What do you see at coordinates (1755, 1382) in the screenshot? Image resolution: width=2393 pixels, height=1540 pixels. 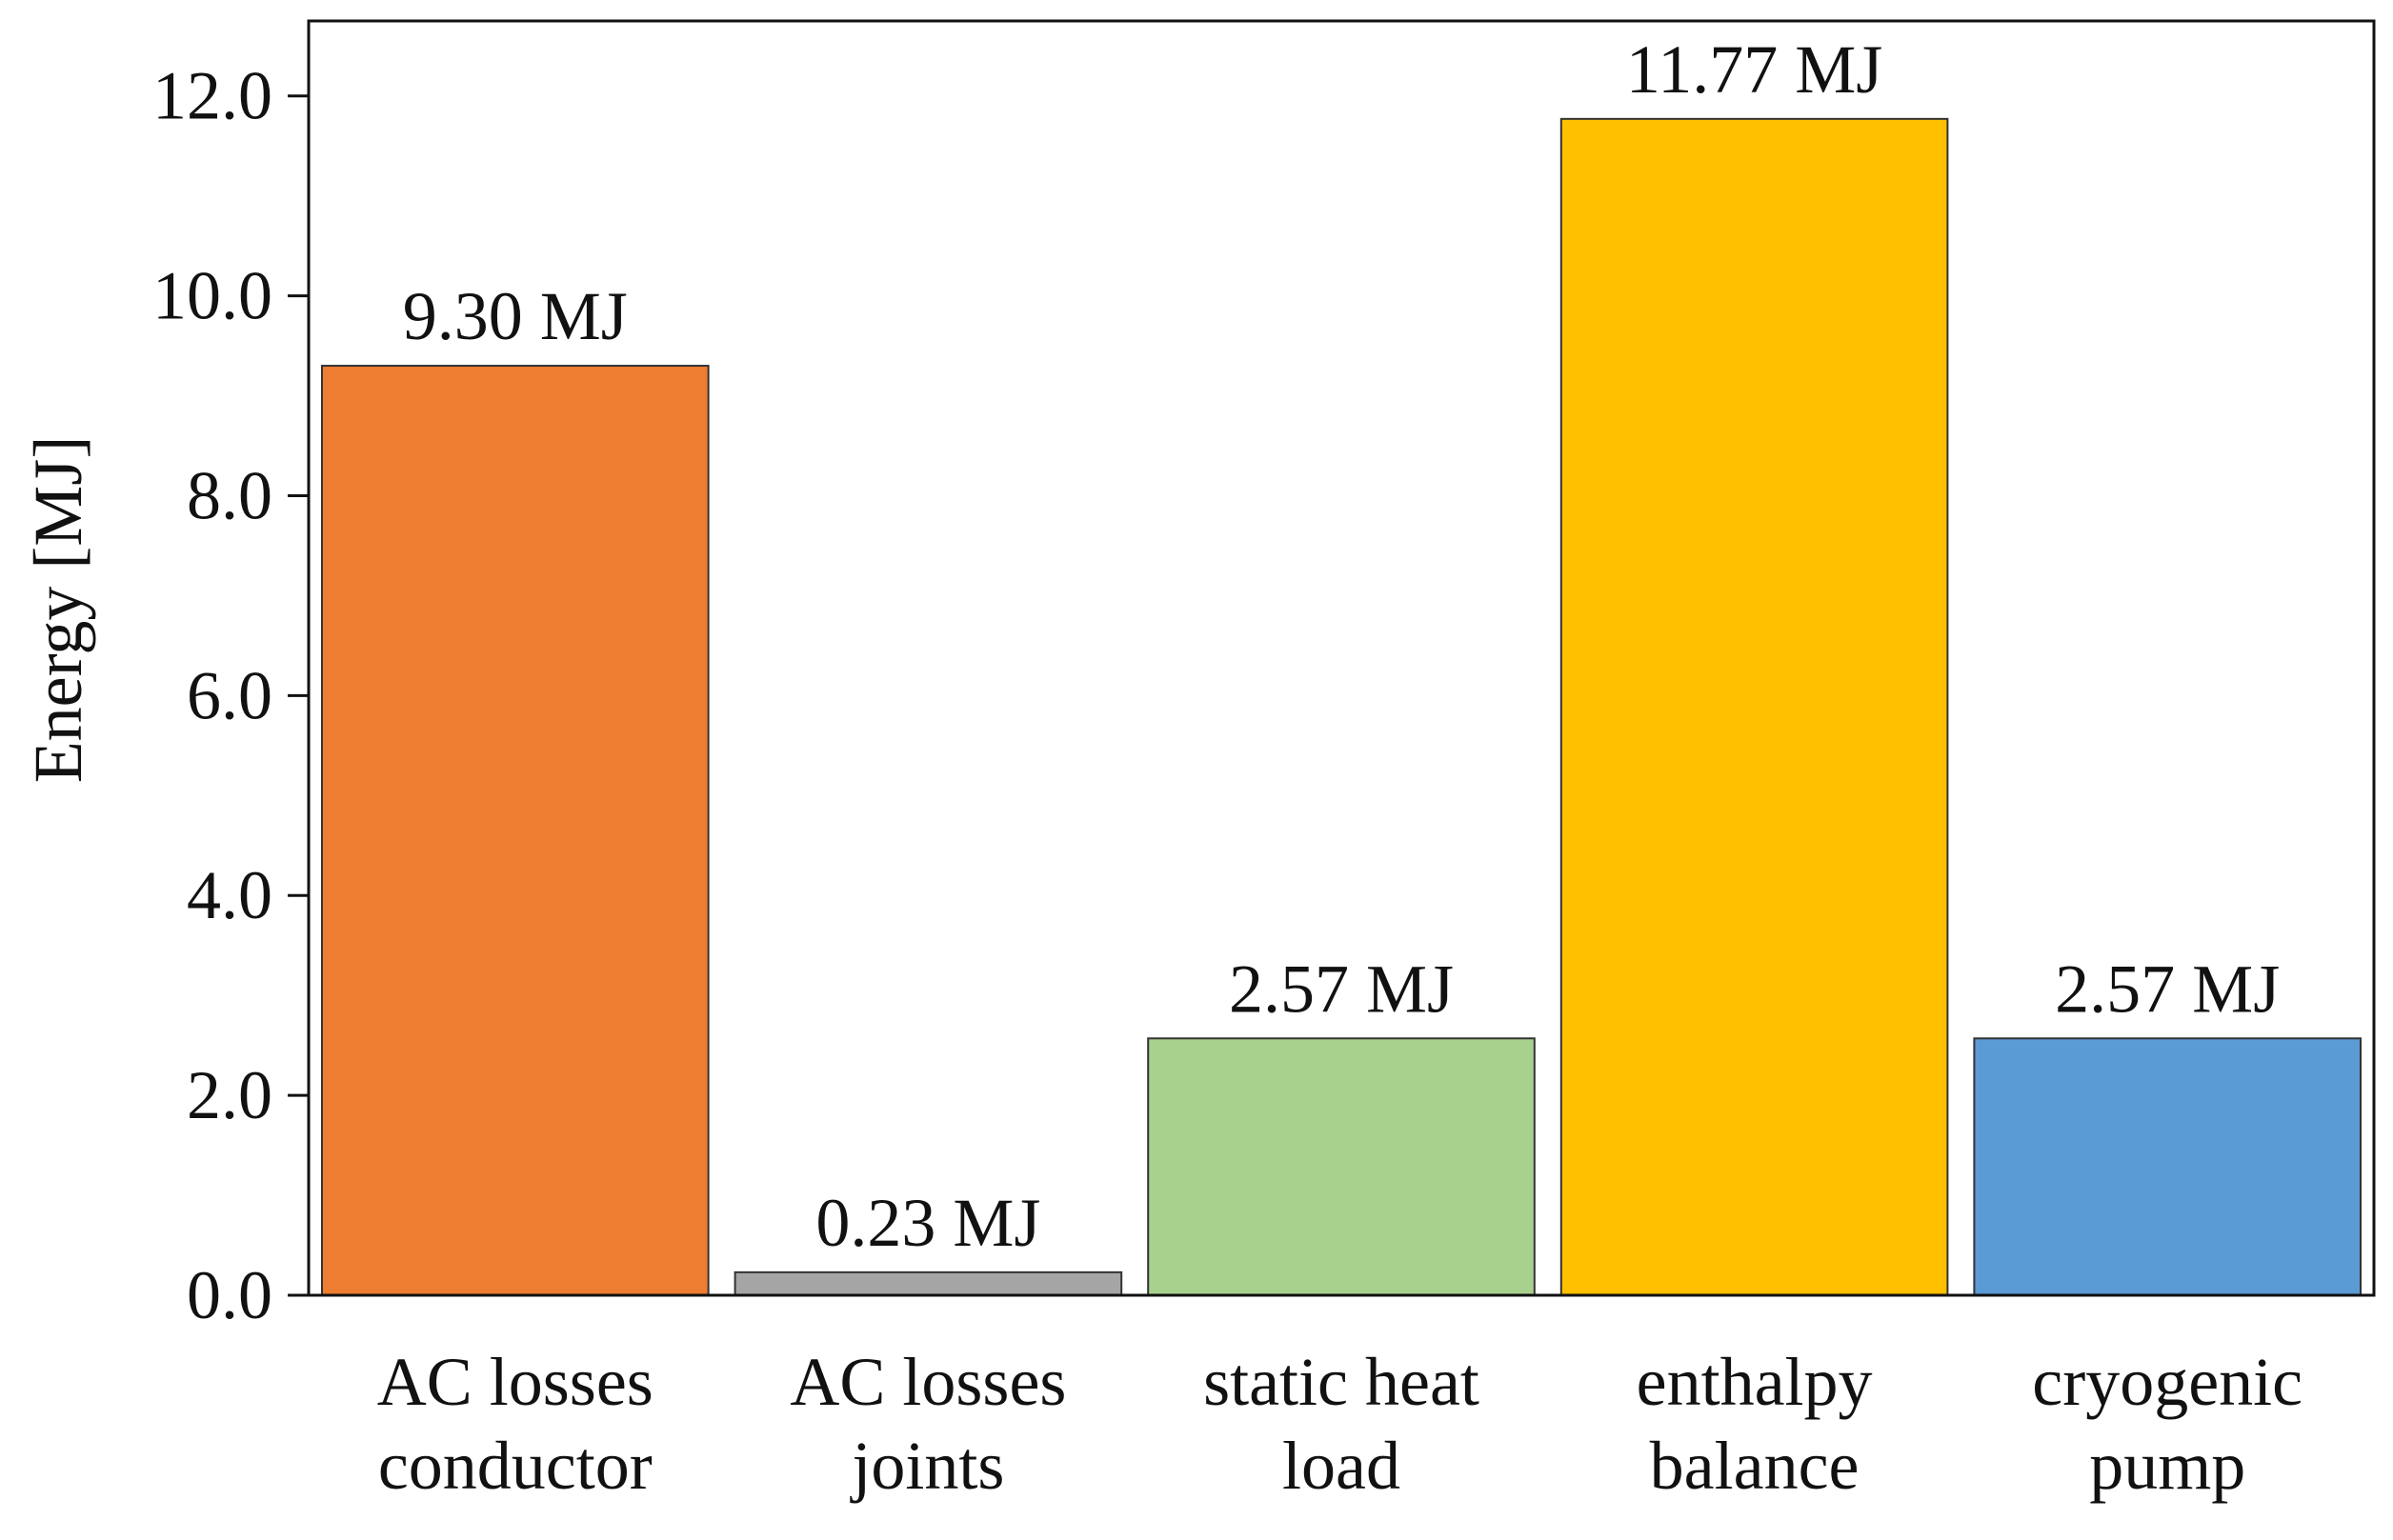 I see `x-tick-label-3-0: enthalpy` at bounding box center [1755, 1382].